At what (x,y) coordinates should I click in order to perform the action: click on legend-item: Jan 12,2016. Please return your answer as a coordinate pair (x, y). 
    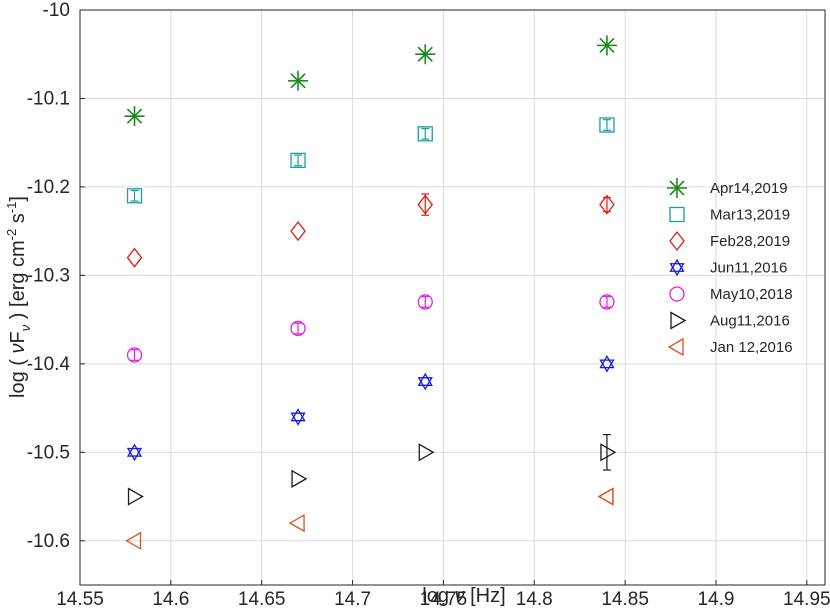
    Looking at the image, I should click on (730, 347).